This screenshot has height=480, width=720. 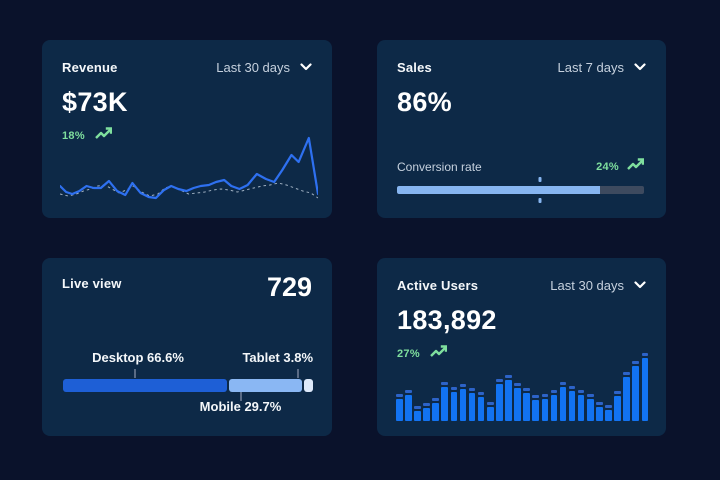 I want to click on tablet-segment, so click(x=308, y=385).